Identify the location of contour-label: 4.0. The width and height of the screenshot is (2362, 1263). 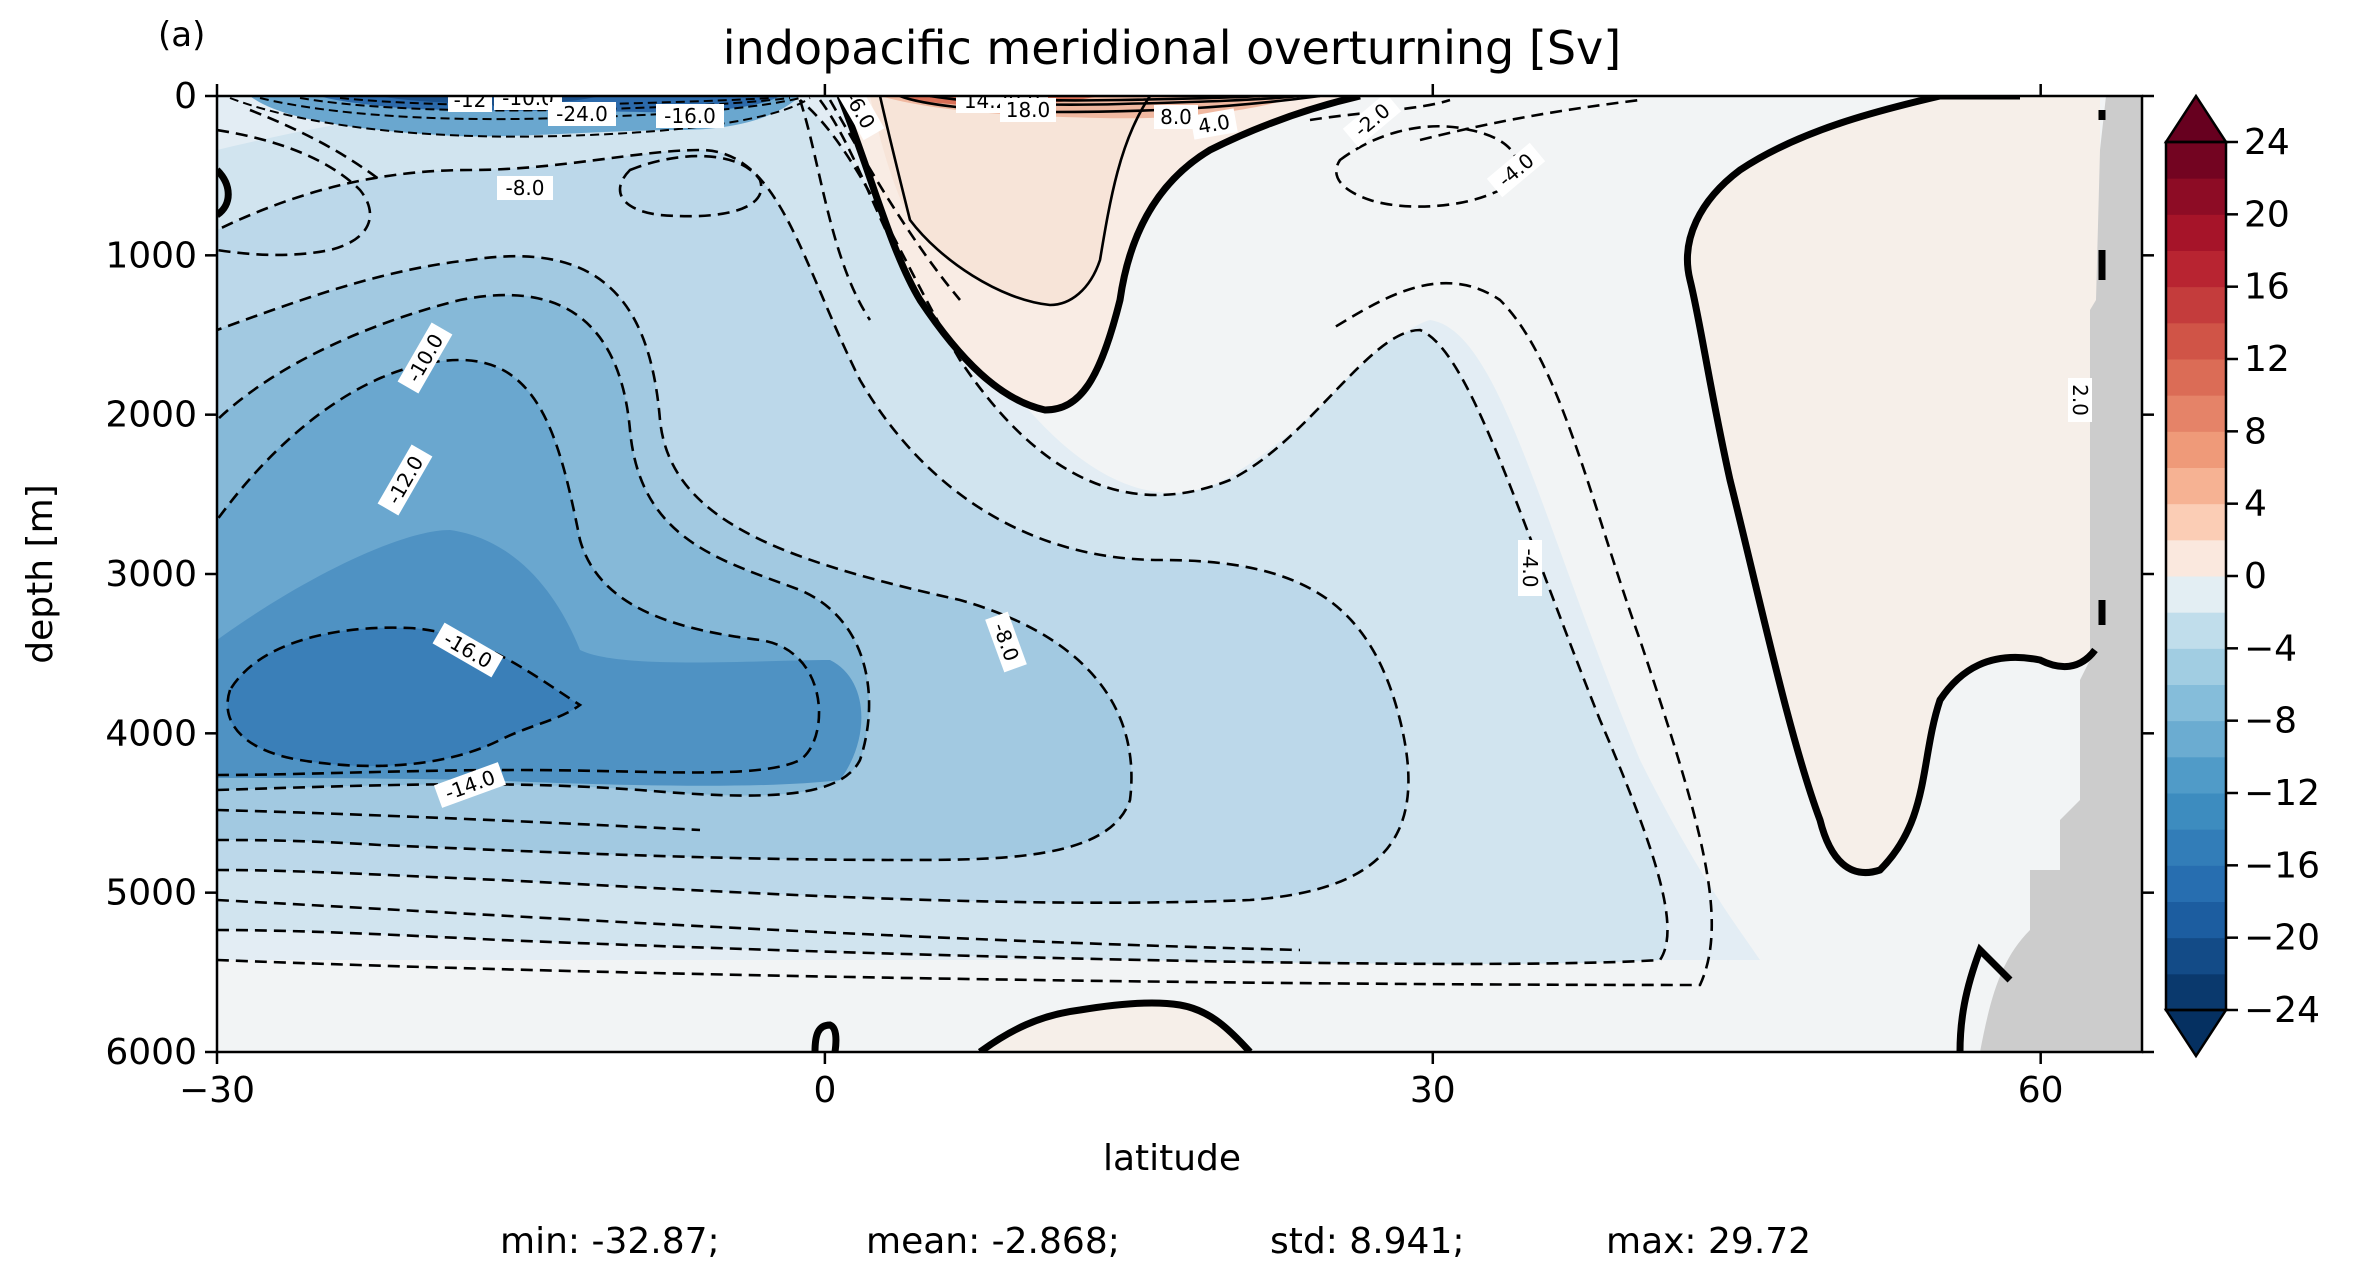
(1214, 124).